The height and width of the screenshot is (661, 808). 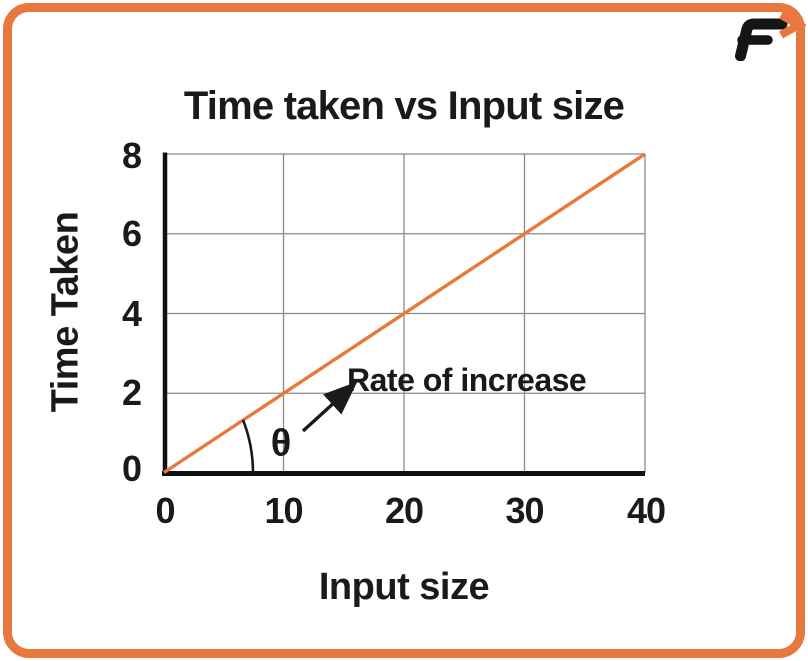 What do you see at coordinates (131, 468) in the screenshot?
I see `y-tick-label-0: 0` at bounding box center [131, 468].